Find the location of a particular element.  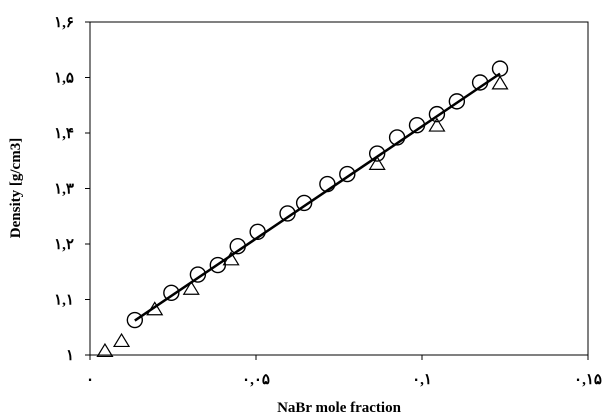

y-axis: ۱ ۱,۱ ۱,۲ ۱,۳ ۱,۴ ۱,۵ ۱,۶ is located at coordinates (72, 189).